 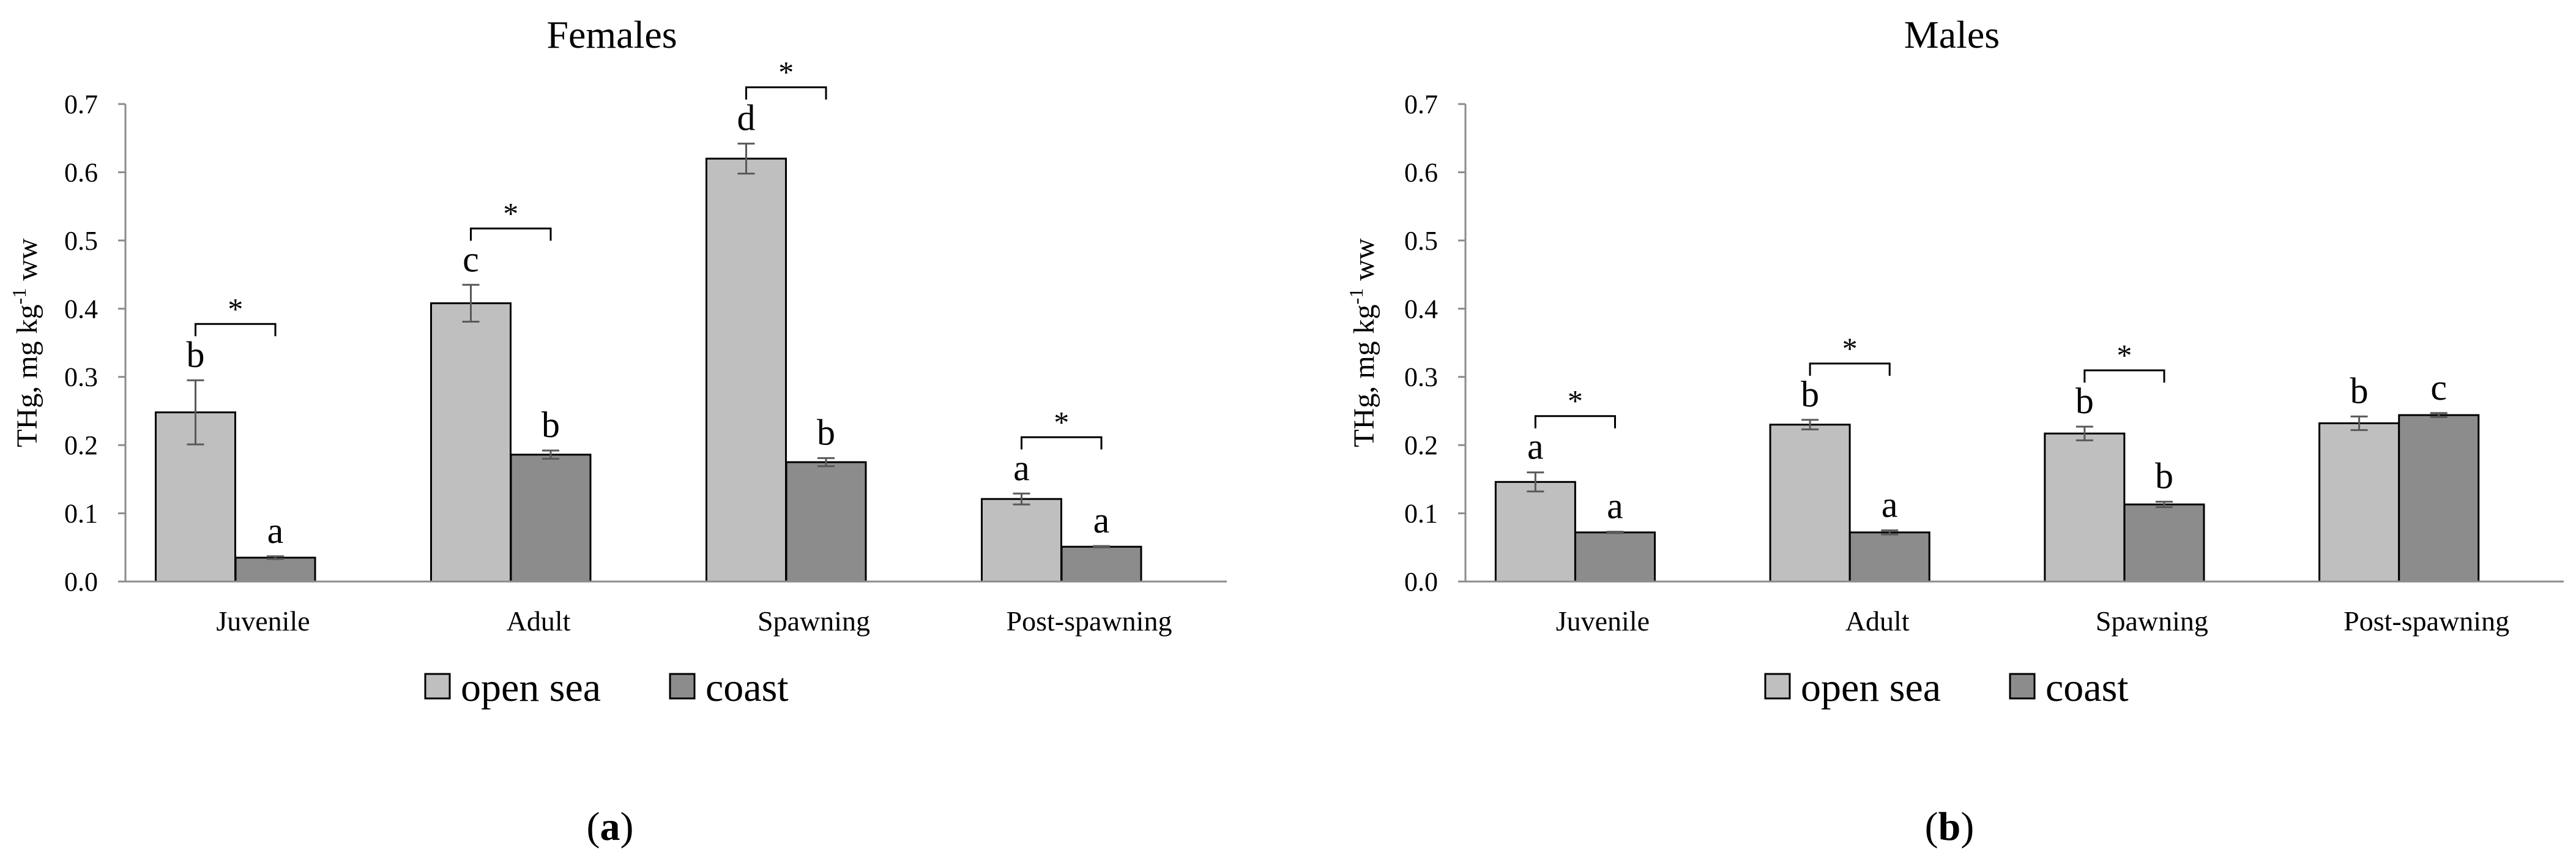 What do you see at coordinates (611, 34) in the screenshot?
I see `chart-title: Females` at bounding box center [611, 34].